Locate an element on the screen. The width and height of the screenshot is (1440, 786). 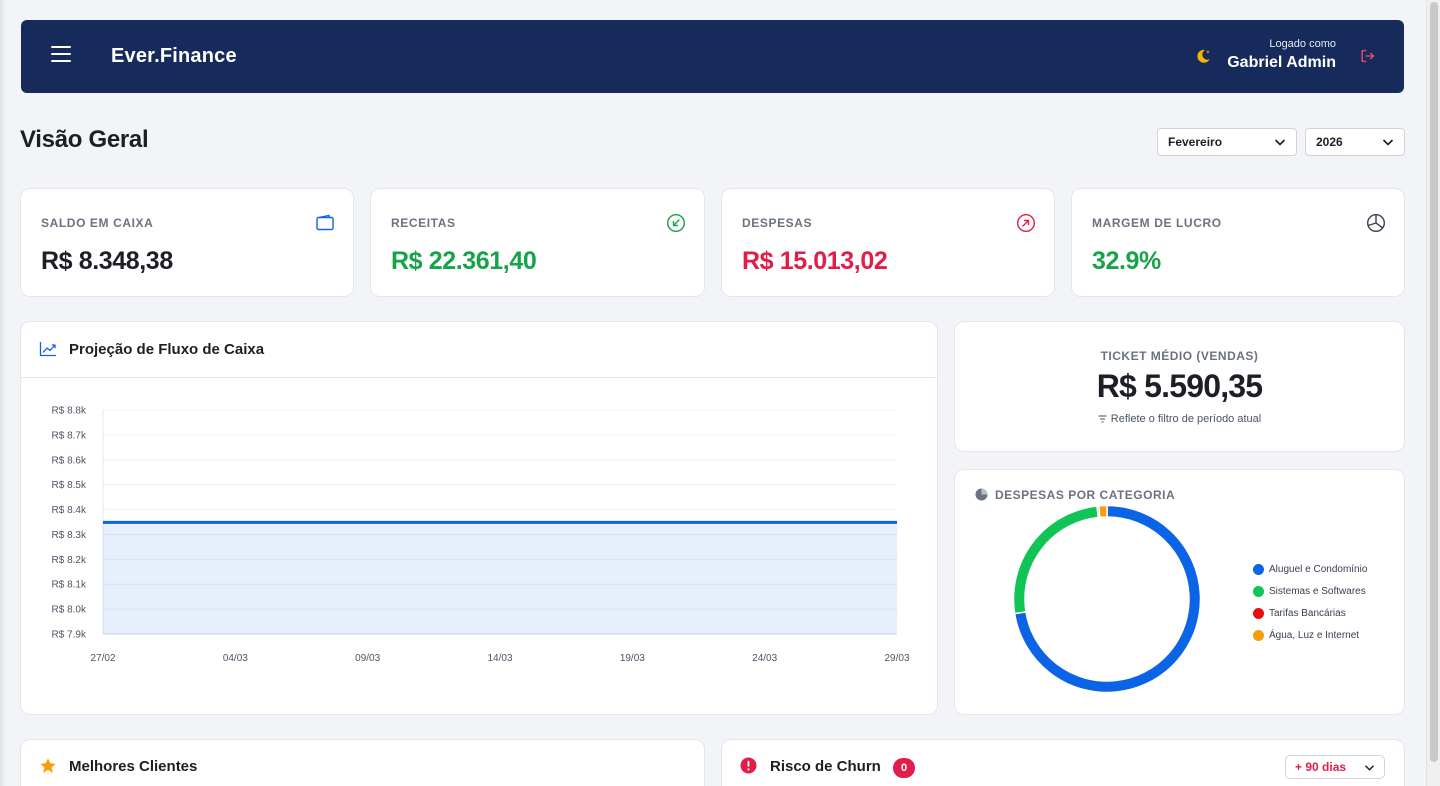
trend-up-icon is located at coordinates (47, 349).